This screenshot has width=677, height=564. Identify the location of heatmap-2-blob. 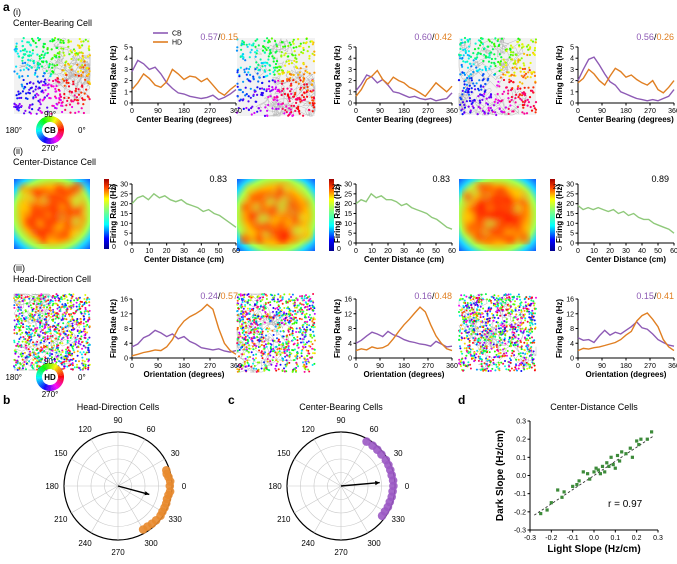
(304, 216).